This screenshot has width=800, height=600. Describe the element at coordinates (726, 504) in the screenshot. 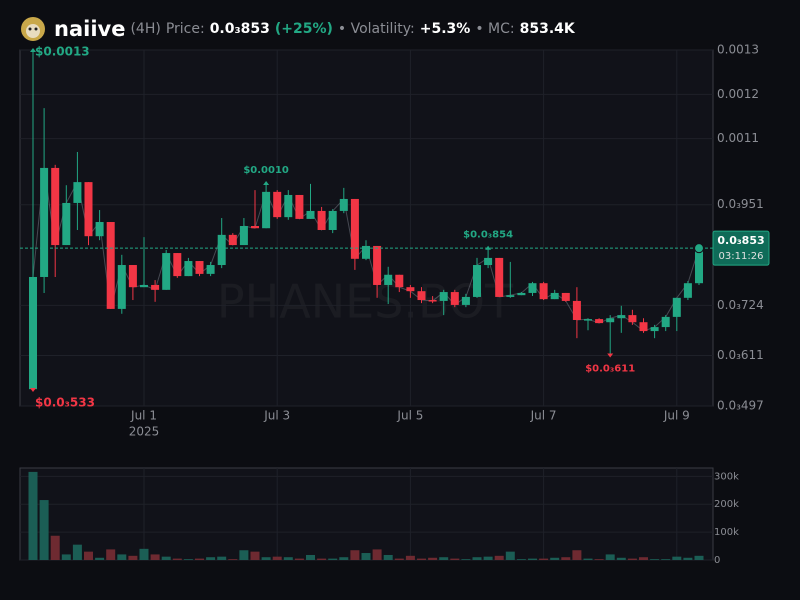

I see `volume-tick-label: 200k` at that location.